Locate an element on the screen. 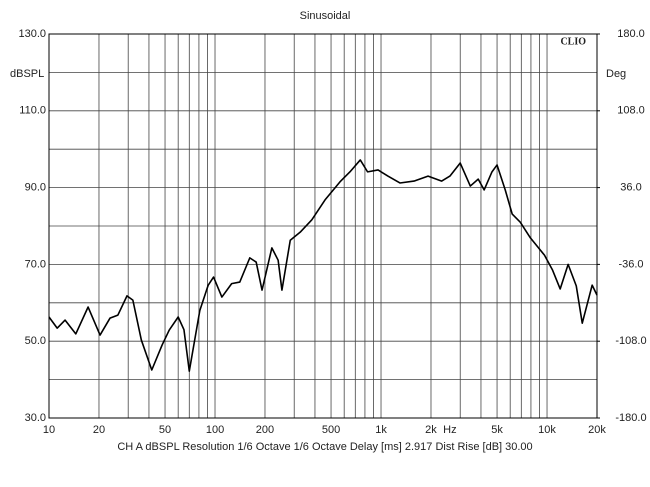 The image size is (650, 487). brand: CLIO is located at coordinates (573, 41).